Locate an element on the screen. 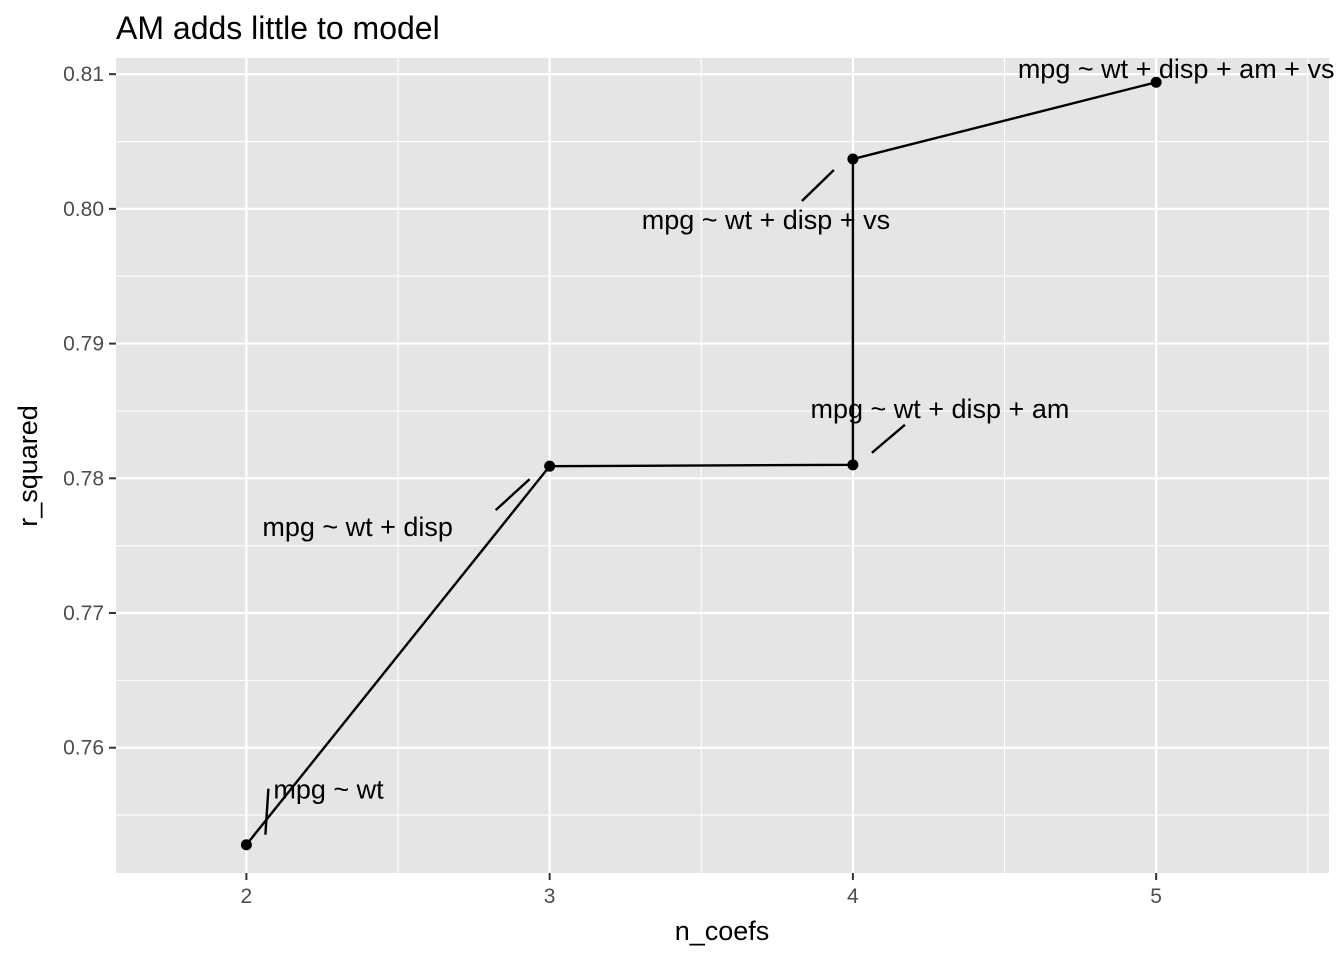 The image size is (1344, 960). x-tick-label: 4 is located at coordinates (853, 896).